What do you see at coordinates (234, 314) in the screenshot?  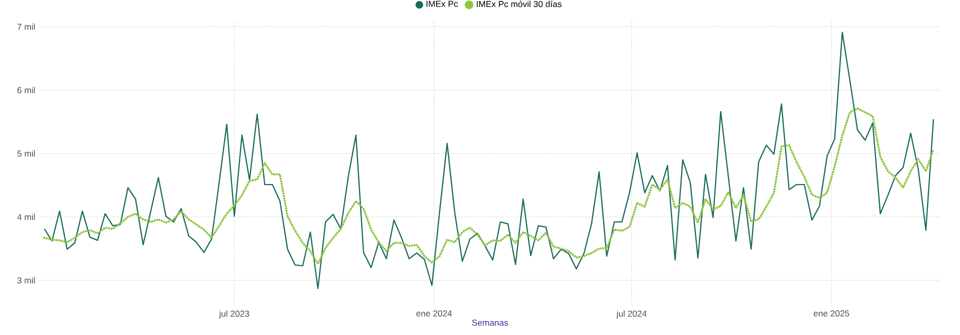 I see `x-tick-label: jul 2023` at bounding box center [234, 314].